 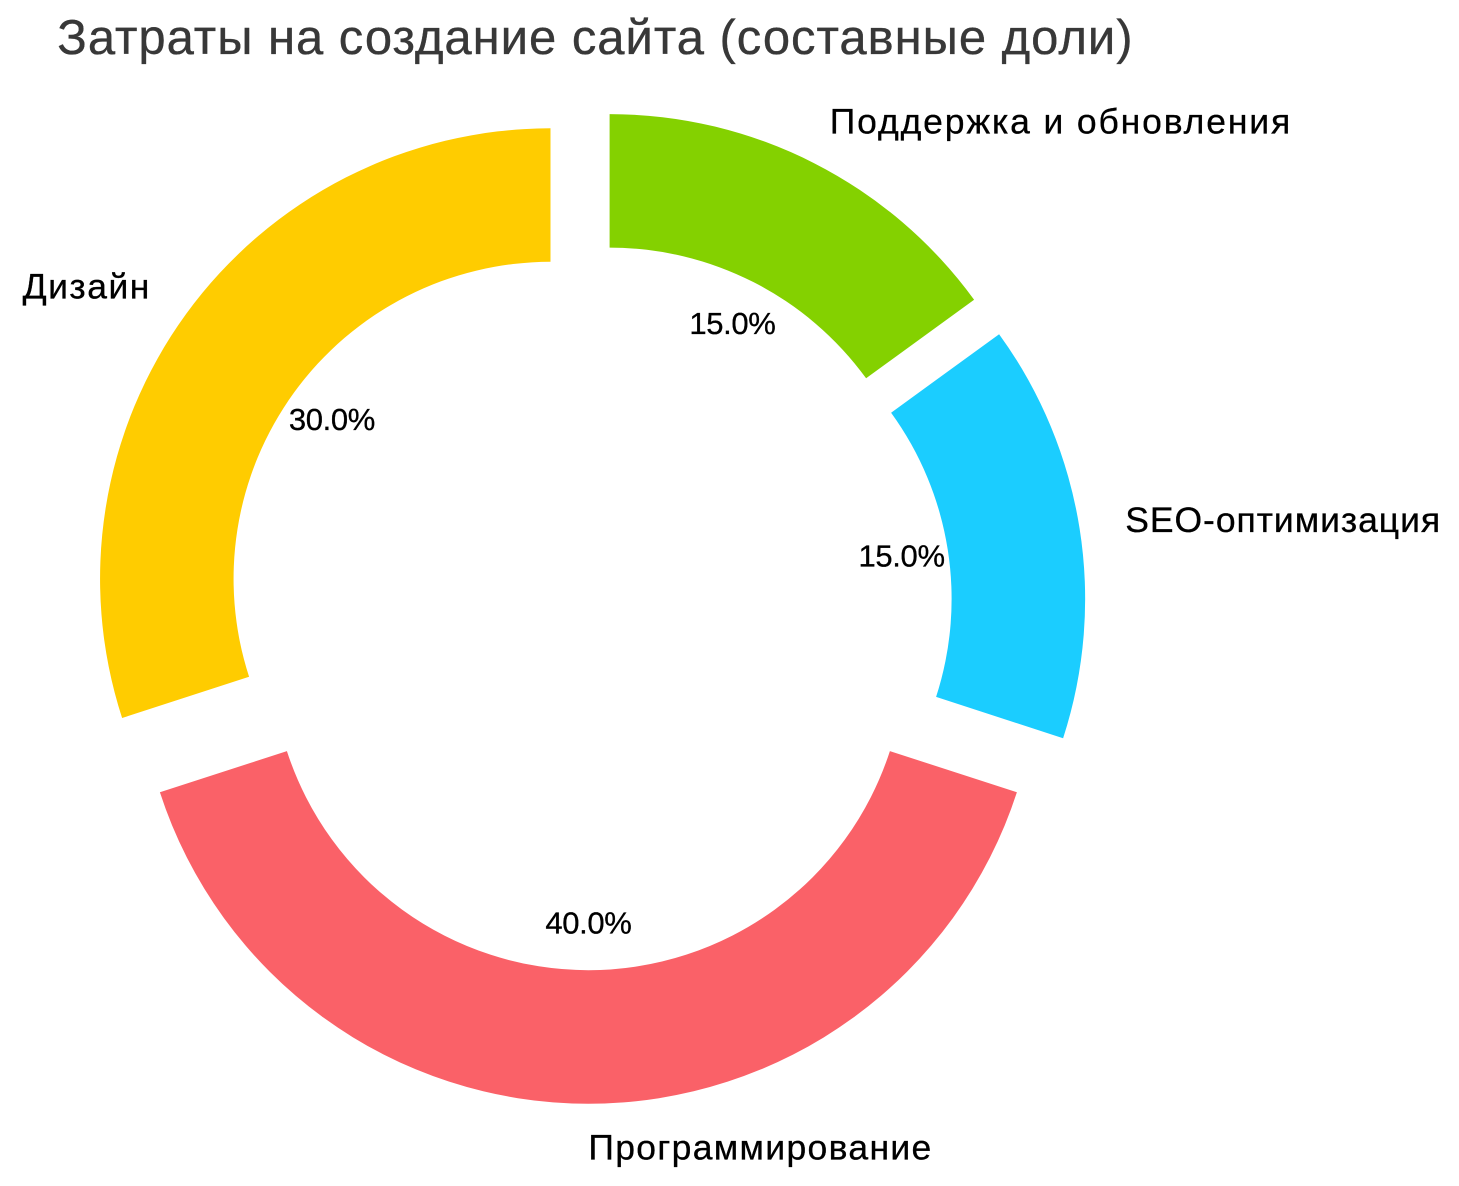 What do you see at coordinates (1061, 122) in the screenshot?
I see `svg-text: Поддержка и обновления` at bounding box center [1061, 122].